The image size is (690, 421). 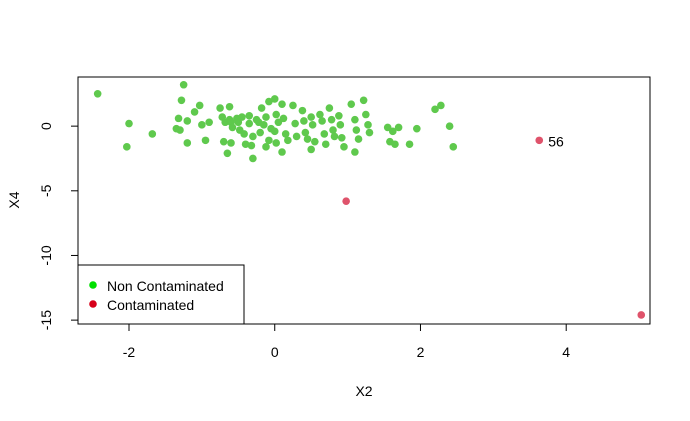 What do you see at coordinates (346, 341) in the screenshot?
I see `x-axis: -2 0 2 4` at bounding box center [346, 341].